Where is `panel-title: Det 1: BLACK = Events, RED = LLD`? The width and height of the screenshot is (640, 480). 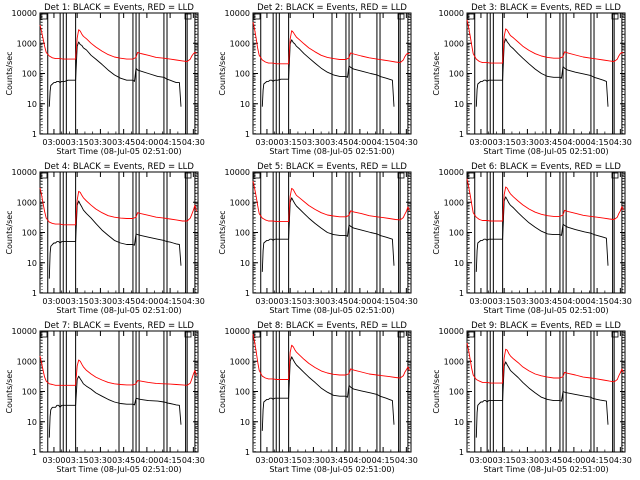 panel-title: Det 1: BLACK = Events, RED = LLD is located at coordinates (119, 8).